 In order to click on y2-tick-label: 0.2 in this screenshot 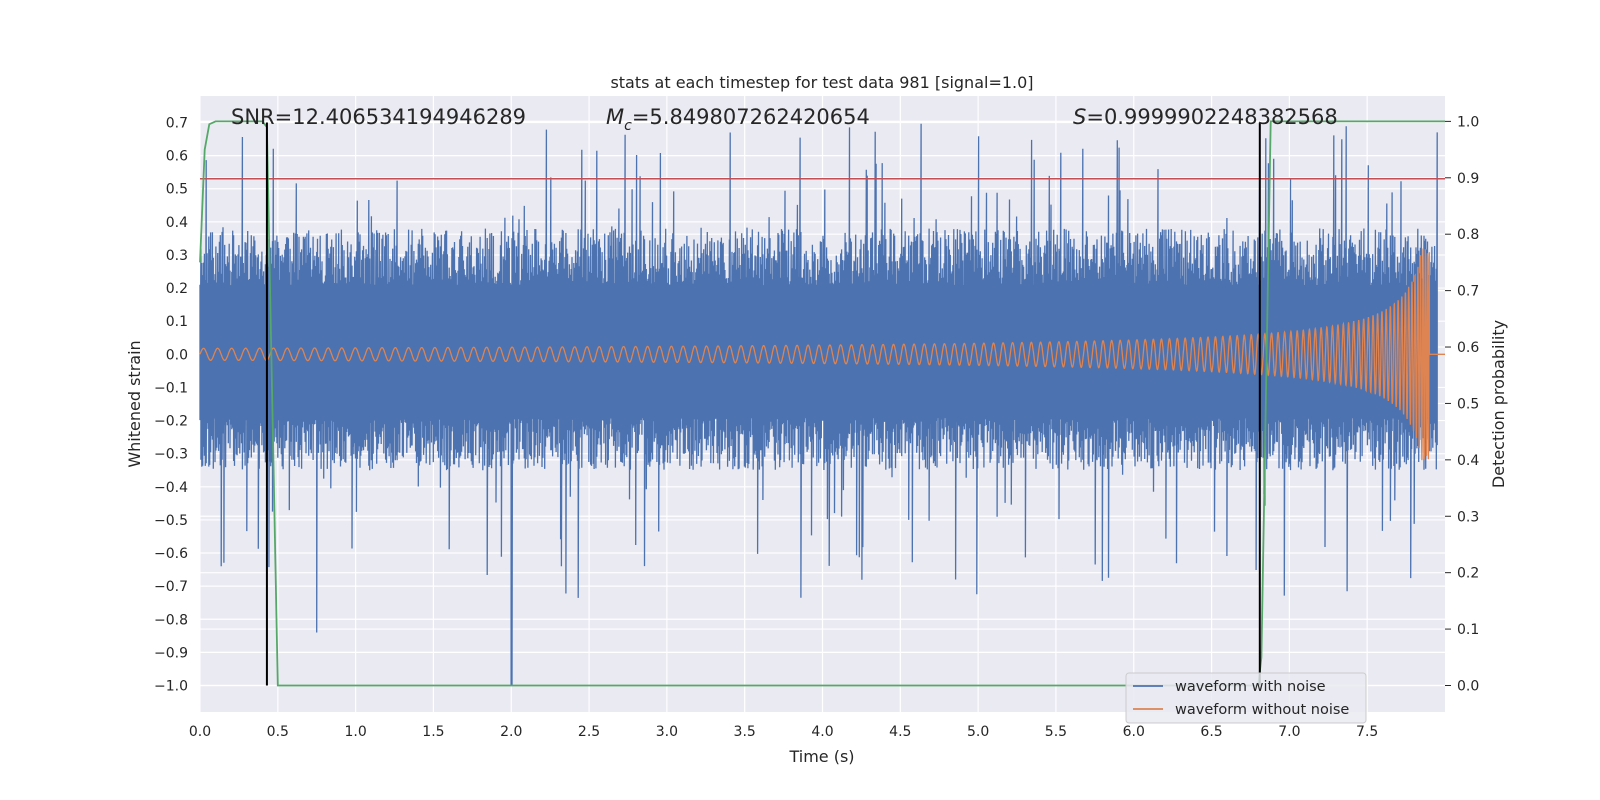, I will do `click(1468, 574)`.